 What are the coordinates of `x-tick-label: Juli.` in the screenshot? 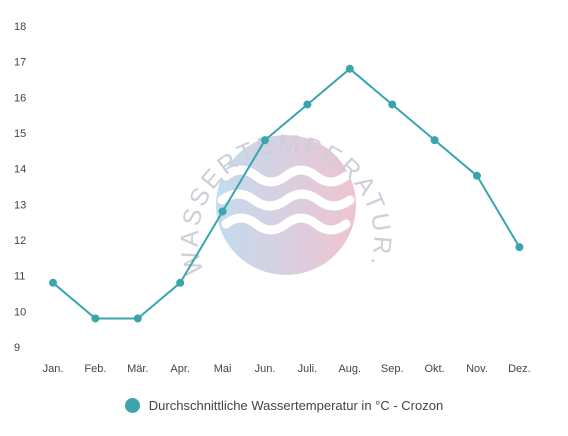 It's located at (308, 369).